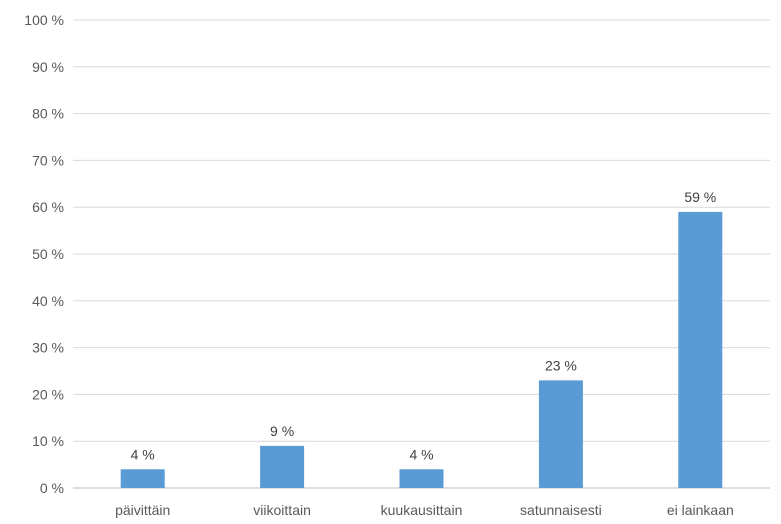  What do you see at coordinates (48, 394) in the screenshot?
I see `y-tick-label: 20 %` at bounding box center [48, 394].